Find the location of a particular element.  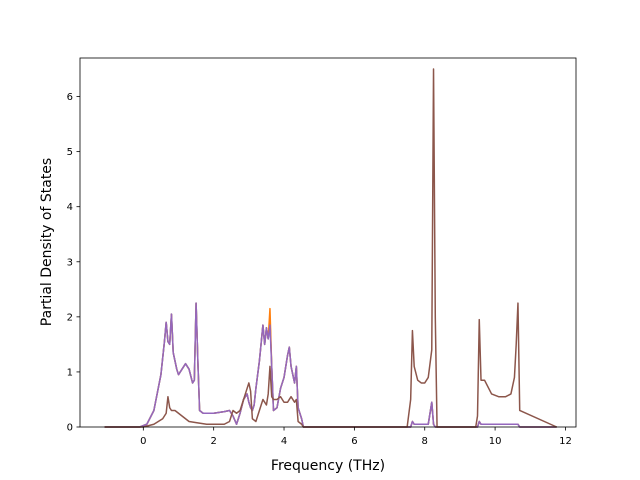

x-axis: 0 2 4 6 8 10 12 is located at coordinates (356, 437).